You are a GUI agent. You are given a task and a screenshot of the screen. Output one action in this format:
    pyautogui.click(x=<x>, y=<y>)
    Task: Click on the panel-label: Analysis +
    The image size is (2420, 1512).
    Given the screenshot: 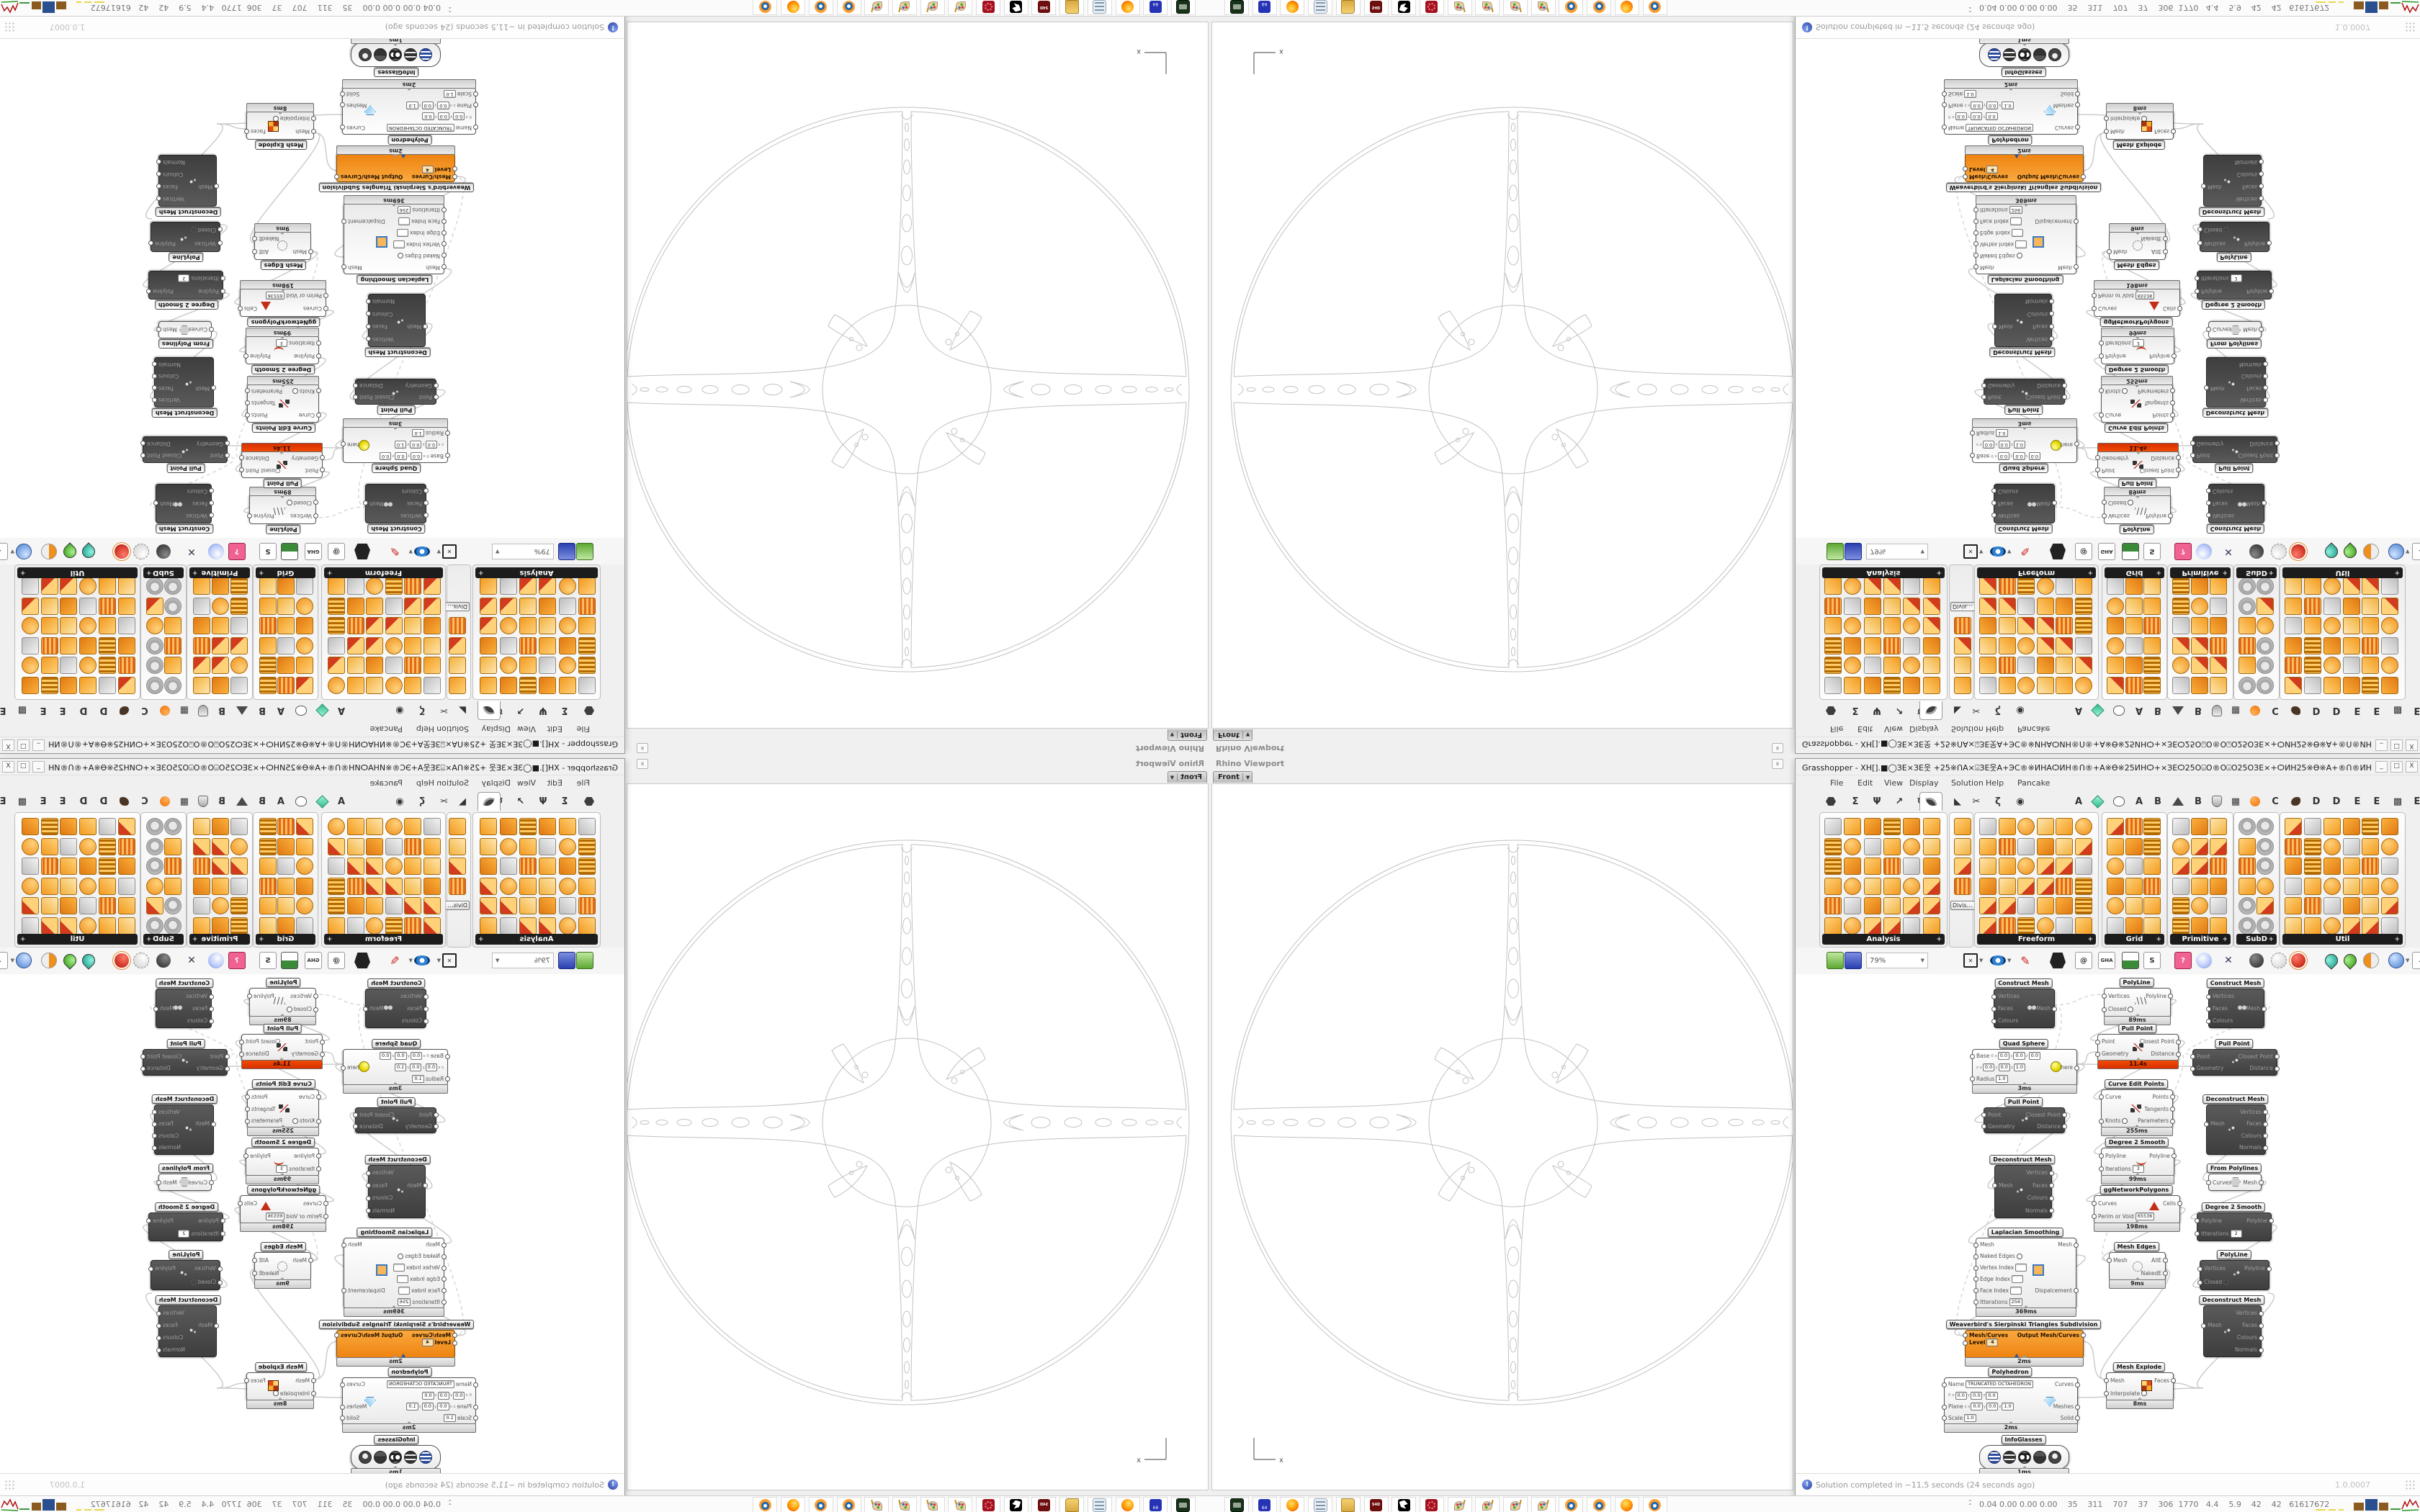 What is the action you would take?
    pyautogui.click(x=536, y=572)
    